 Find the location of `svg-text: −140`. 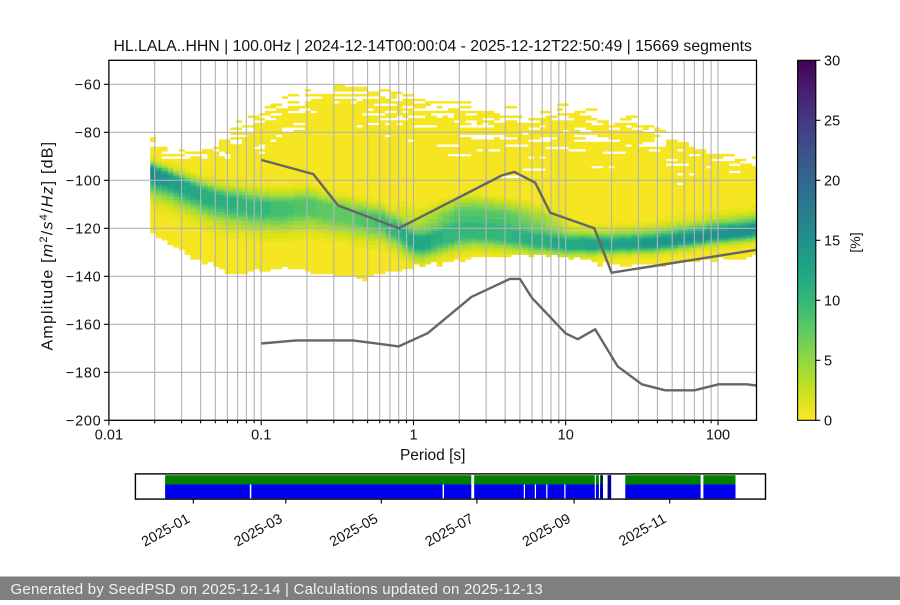

svg-text: −140 is located at coordinates (83, 277).